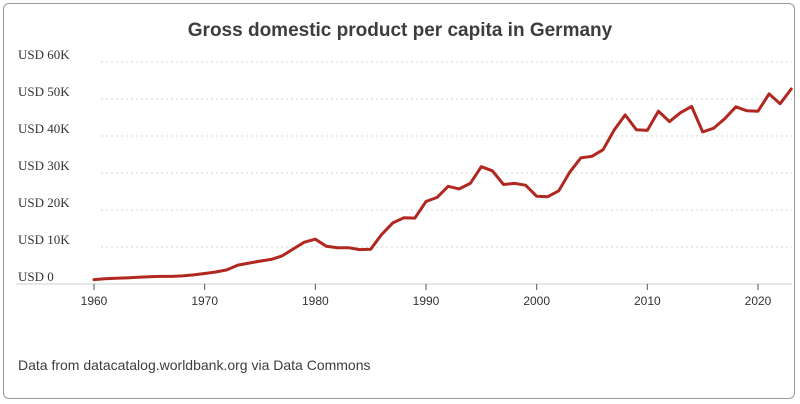  I want to click on y-tick-label: USD 20K, so click(44, 202).